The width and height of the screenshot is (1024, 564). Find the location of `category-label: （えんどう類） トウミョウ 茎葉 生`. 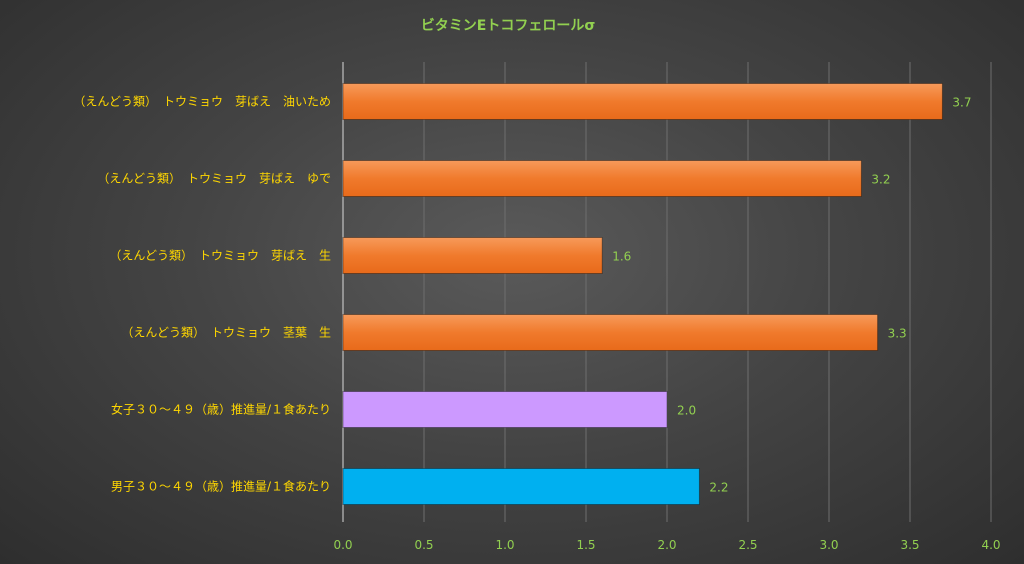

category-label: （えんどう類） トウミョウ 茎葉 生 is located at coordinates (226, 333).